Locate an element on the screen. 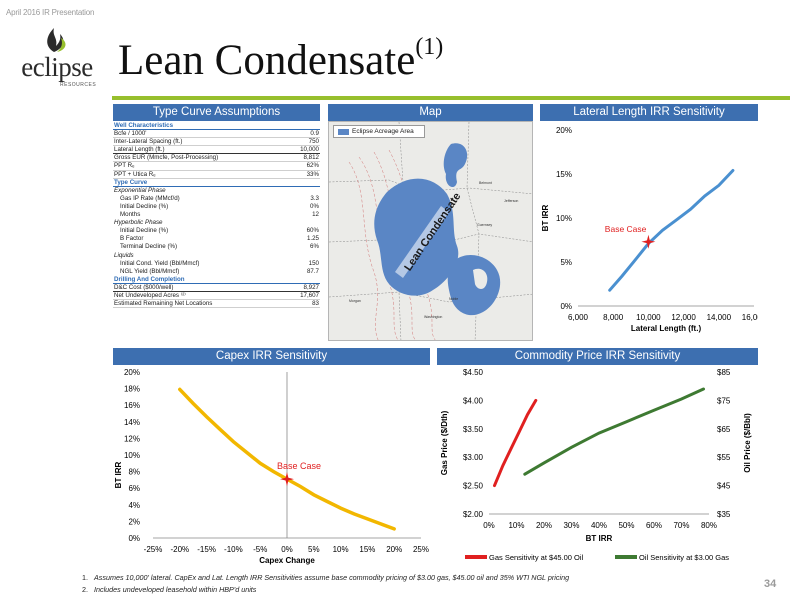 This screenshot has height=600, width=800. base-case-label: Base Case is located at coordinates (299, 466).